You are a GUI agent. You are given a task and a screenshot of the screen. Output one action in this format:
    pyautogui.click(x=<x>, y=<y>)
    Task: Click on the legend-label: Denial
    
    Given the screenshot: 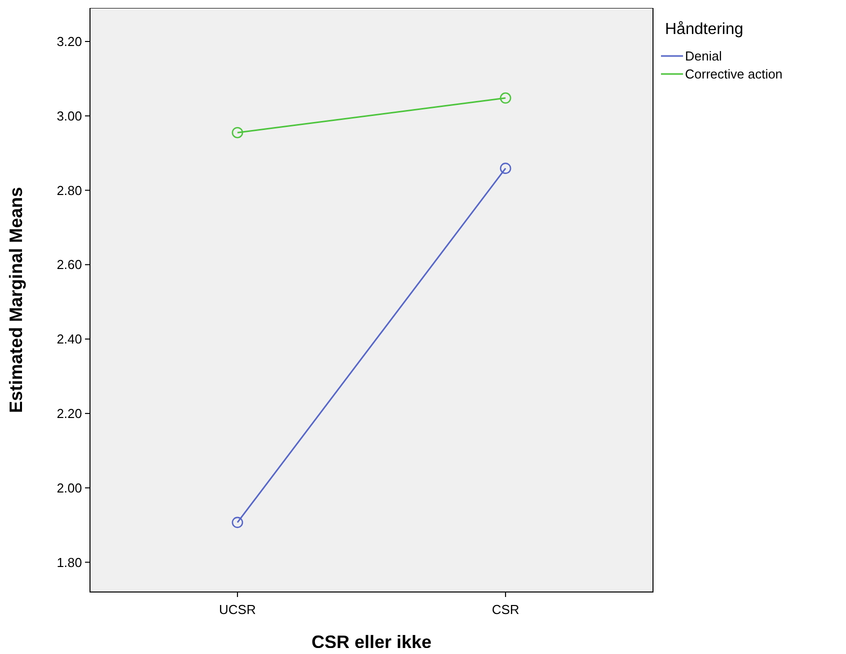 What is the action you would take?
    pyautogui.click(x=703, y=56)
    